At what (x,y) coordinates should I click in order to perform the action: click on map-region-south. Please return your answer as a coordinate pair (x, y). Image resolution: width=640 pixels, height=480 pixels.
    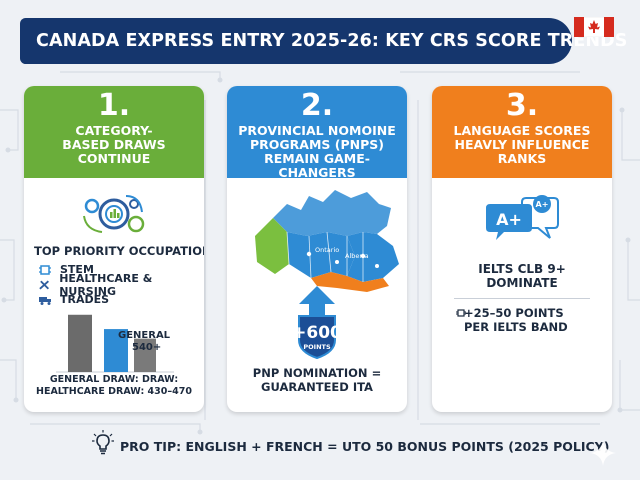
    Looking at the image, I should click on (350, 282).